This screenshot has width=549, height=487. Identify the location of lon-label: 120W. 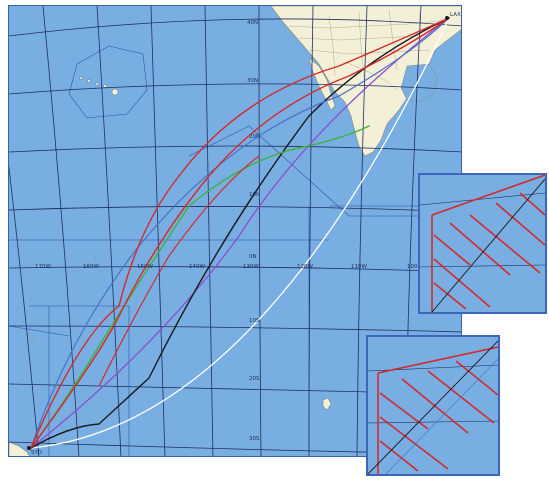
(305, 267).